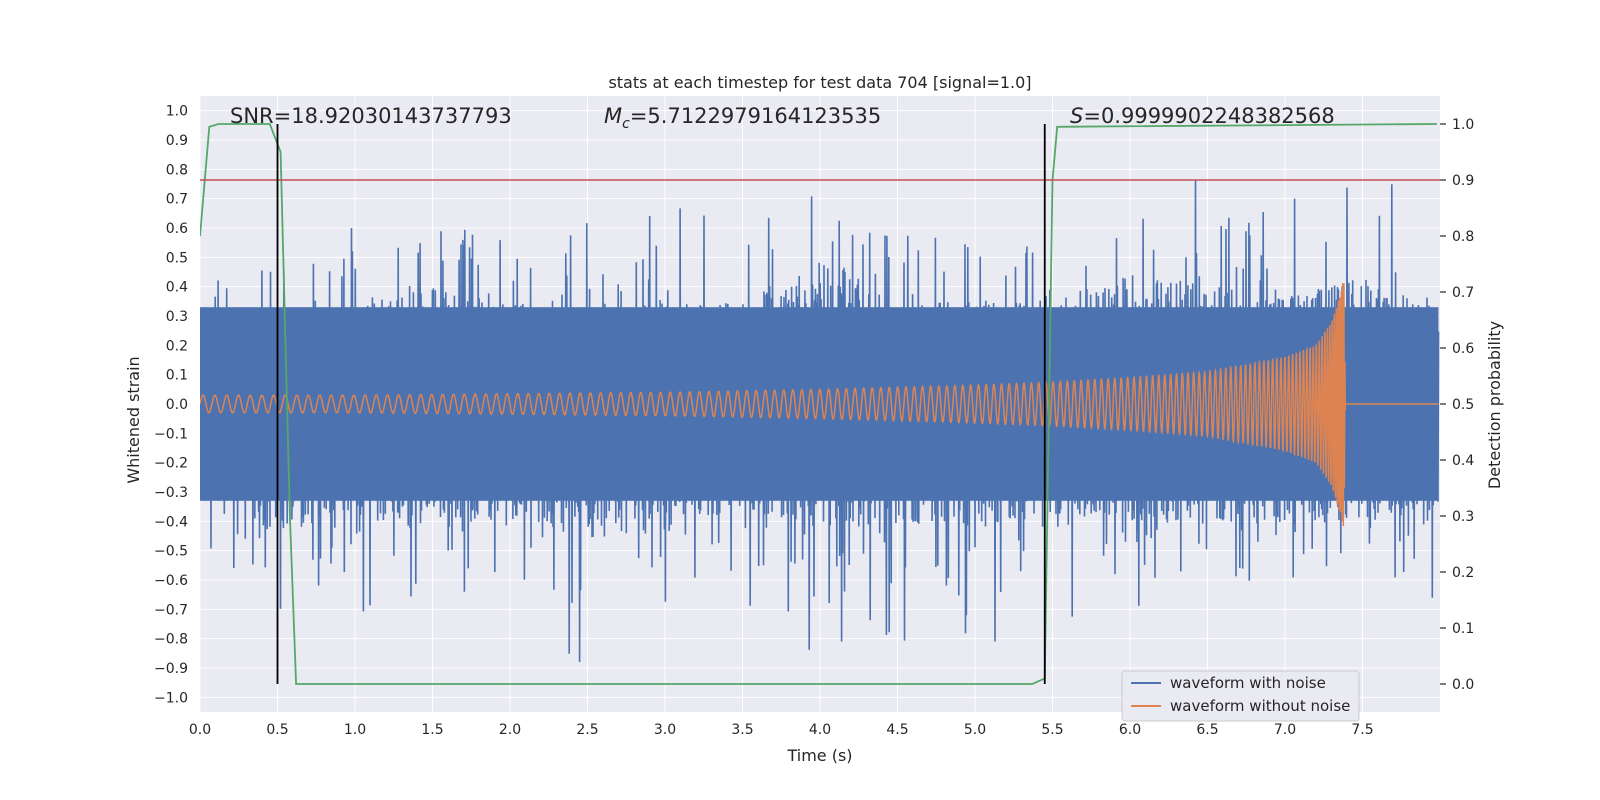 Image resolution: width=1600 pixels, height=800 pixels. I want to click on x-axis-label: Time (s), so click(819, 755).